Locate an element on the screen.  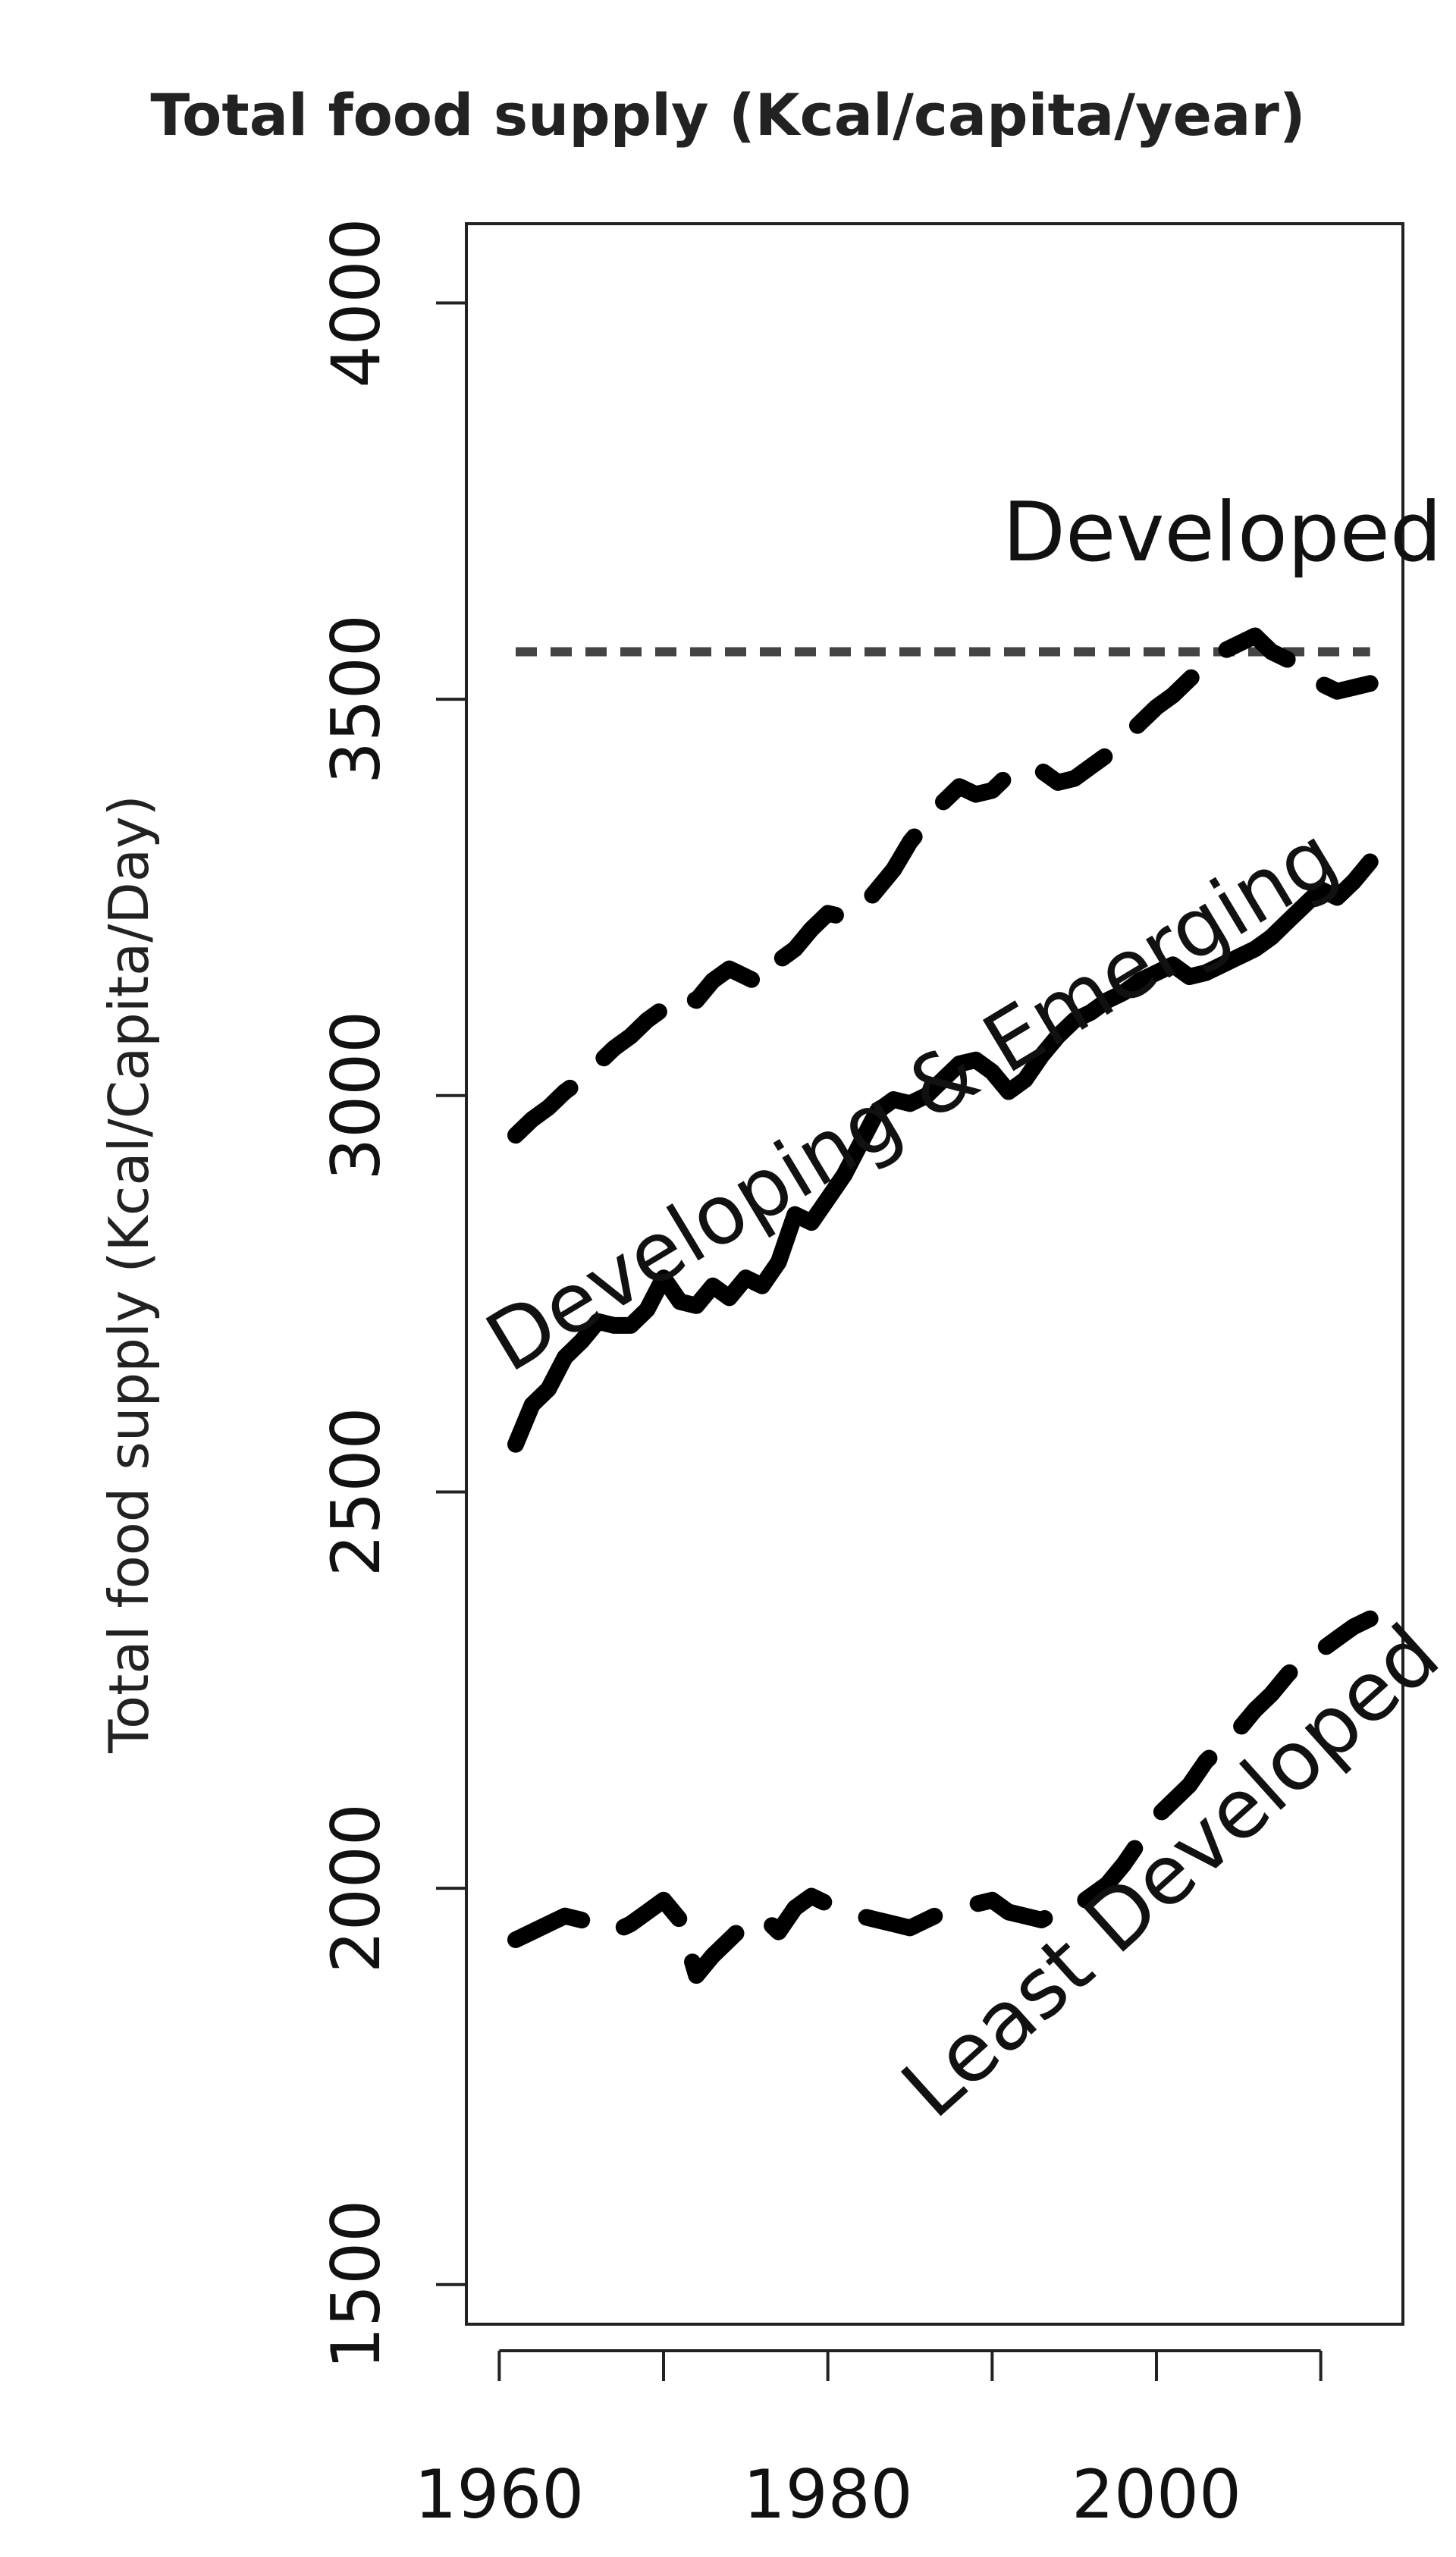
chart-title: Total food supply (Kcal/capita/year) is located at coordinates (727, 115).